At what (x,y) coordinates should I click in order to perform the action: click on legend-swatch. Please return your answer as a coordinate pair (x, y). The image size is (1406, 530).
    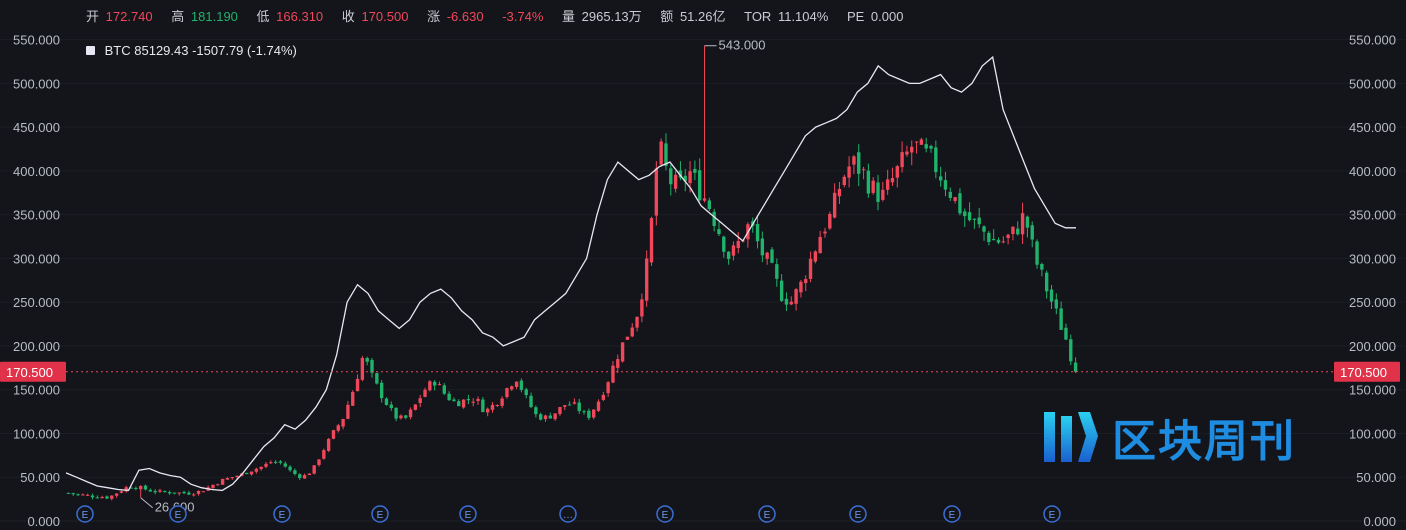
    Looking at the image, I should click on (90, 50).